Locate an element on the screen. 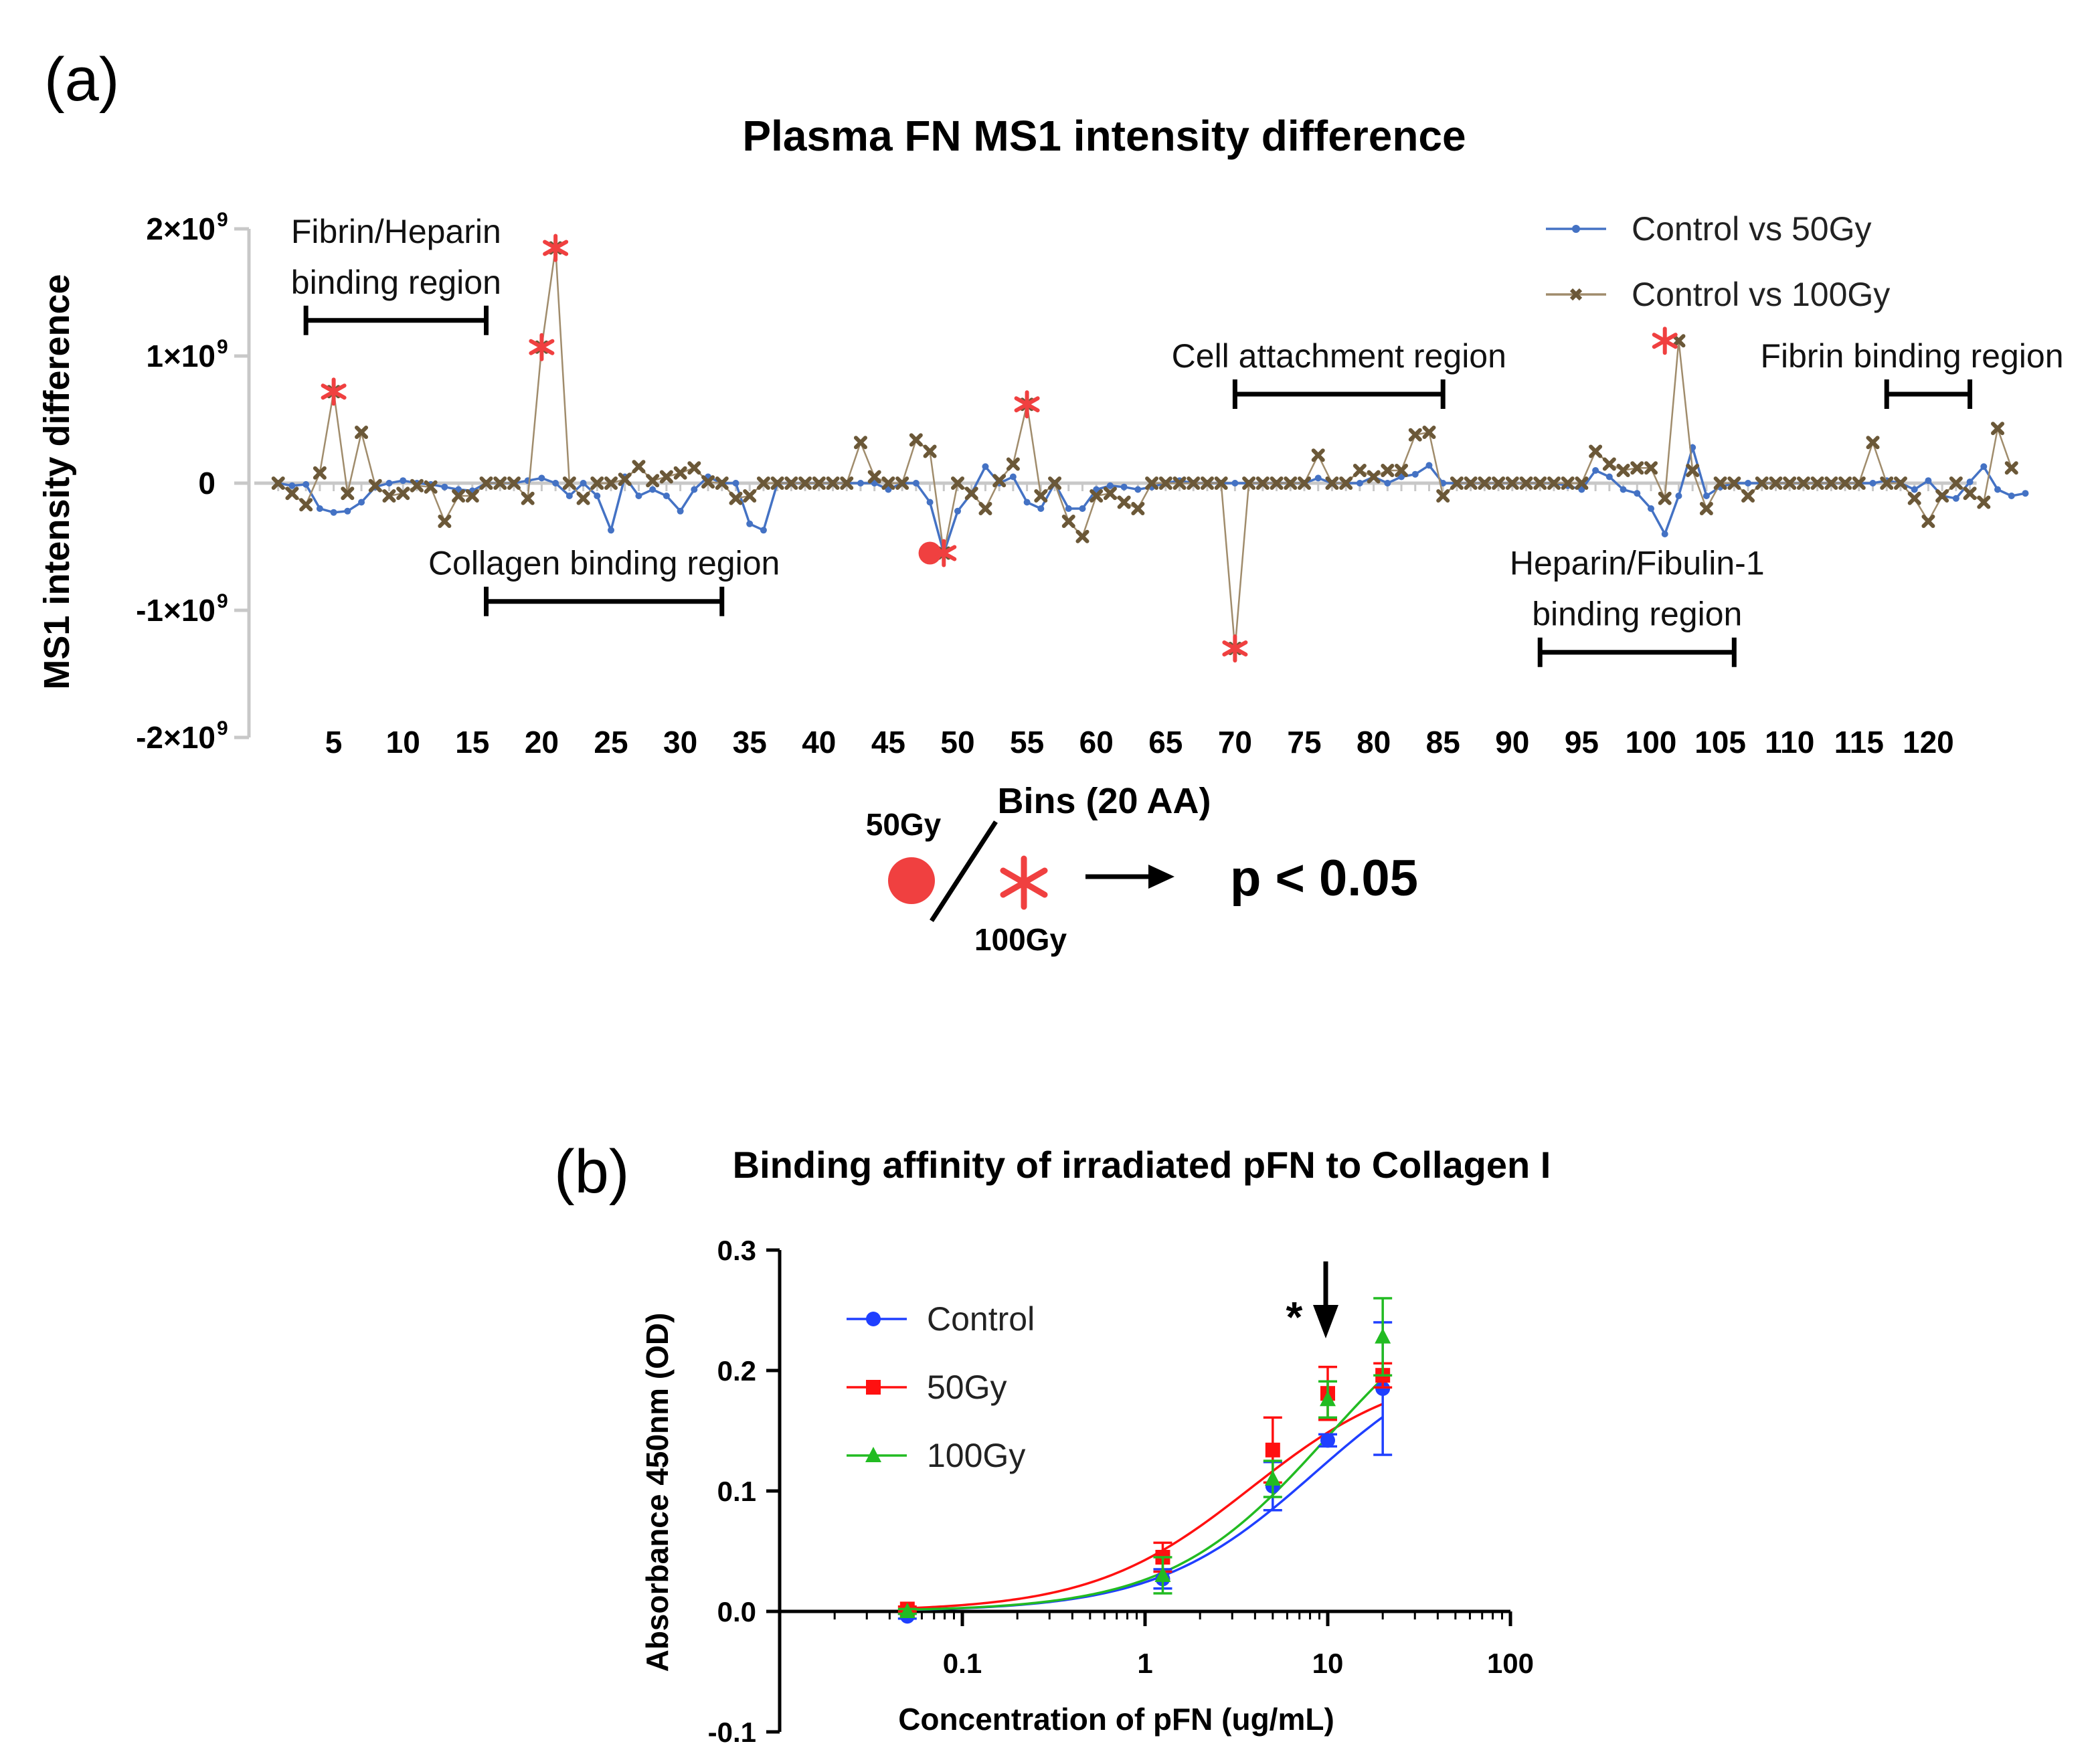 This screenshot has height=1764, width=2094. chart-b-legend: Control 50Gy 100Gy is located at coordinates (941, 1387).